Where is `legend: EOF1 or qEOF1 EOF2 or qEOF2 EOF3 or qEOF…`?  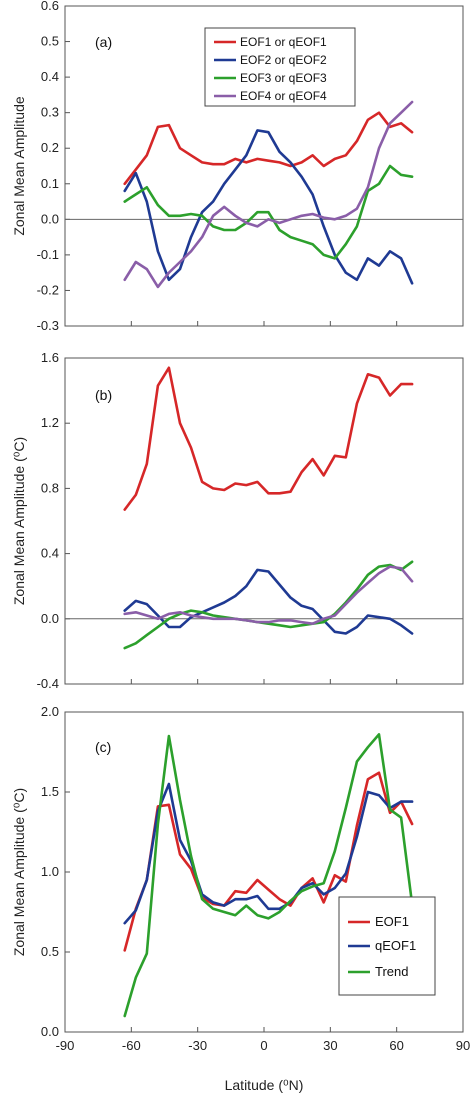
legend: EOF1 or qEOF1 EOF2 or qEOF2 EOF3 or qEOF… is located at coordinates (280, 67).